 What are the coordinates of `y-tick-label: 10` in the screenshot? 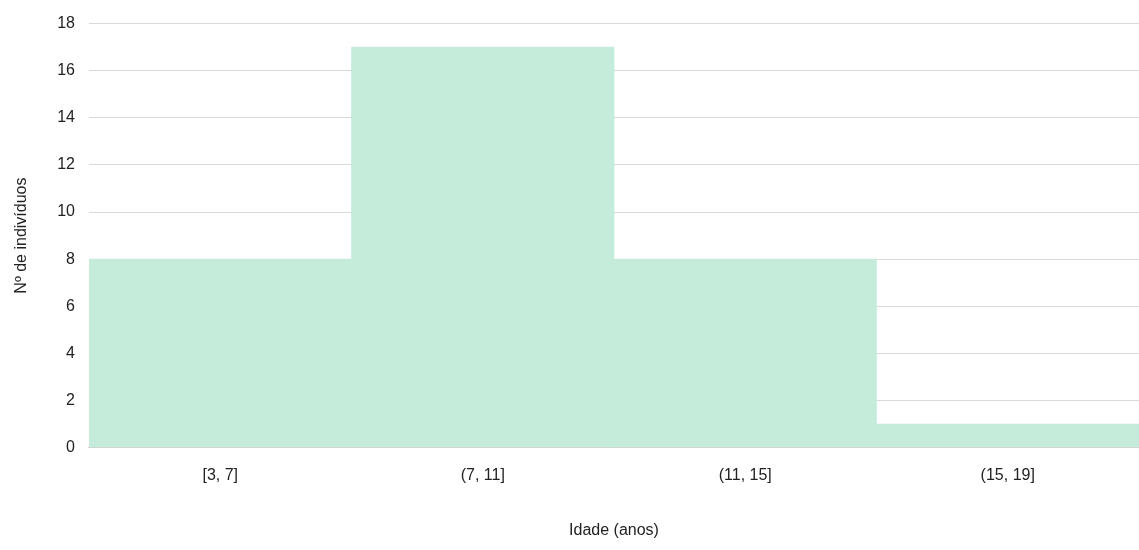 It's located at (66, 211).